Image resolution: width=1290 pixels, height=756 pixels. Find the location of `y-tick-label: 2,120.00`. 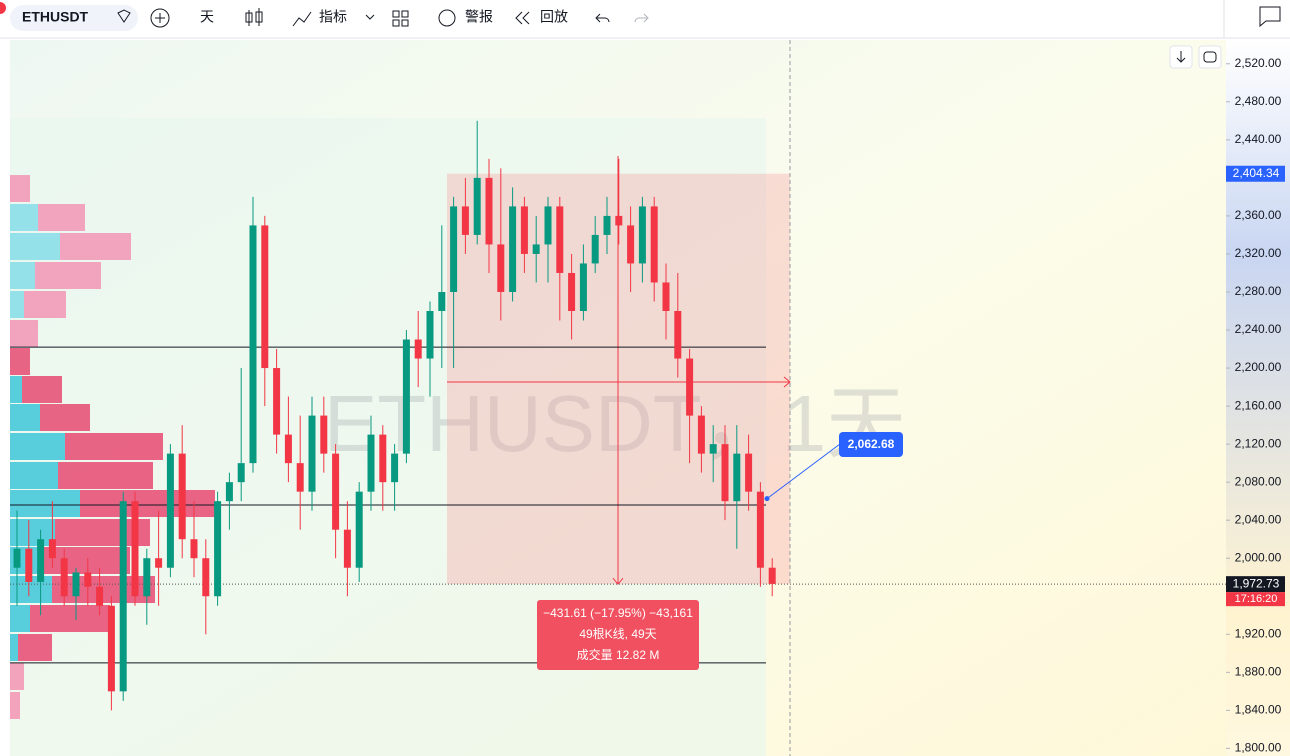

y-tick-label: 2,120.00 is located at coordinates (1258, 443).